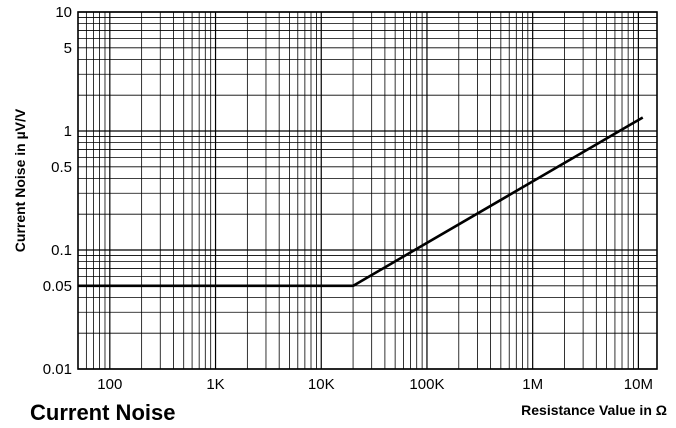  Describe the element at coordinates (20, 180) in the screenshot. I see `y-axis-label: Current Noise in µV/V` at that location.